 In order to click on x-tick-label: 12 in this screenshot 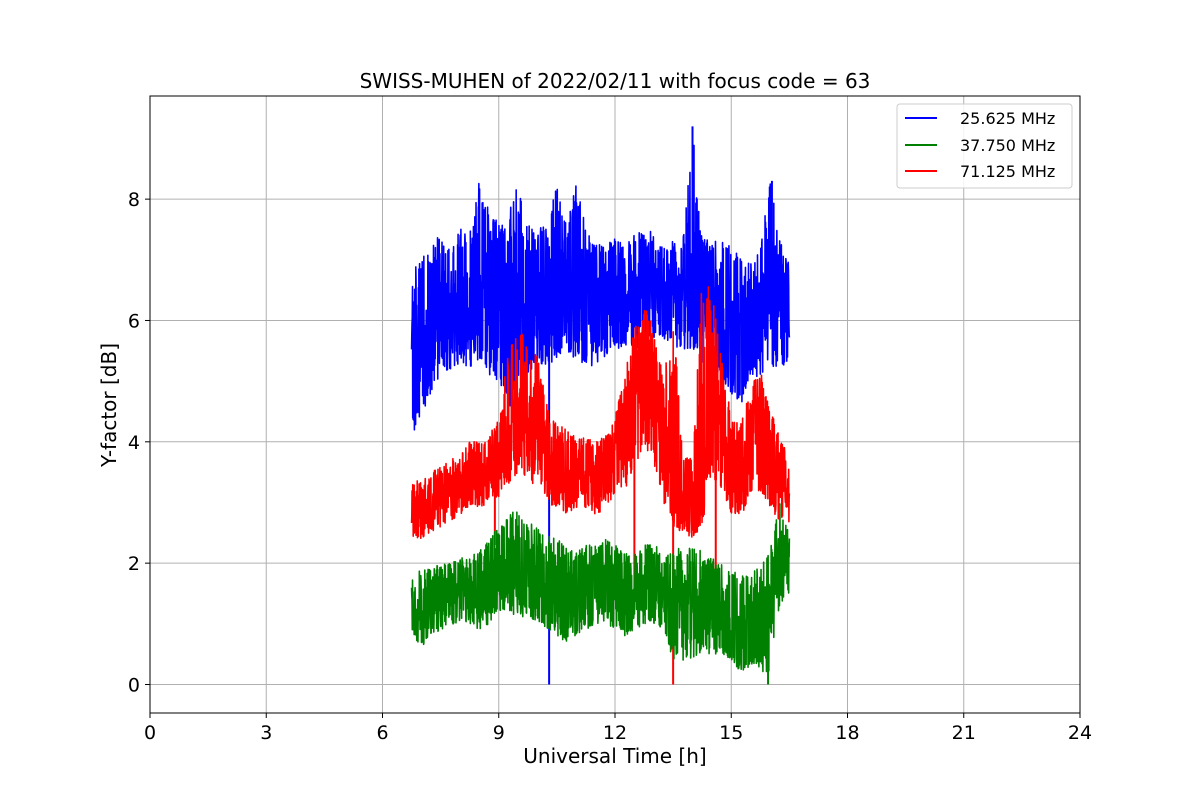, I will do `click(615, 733)`.